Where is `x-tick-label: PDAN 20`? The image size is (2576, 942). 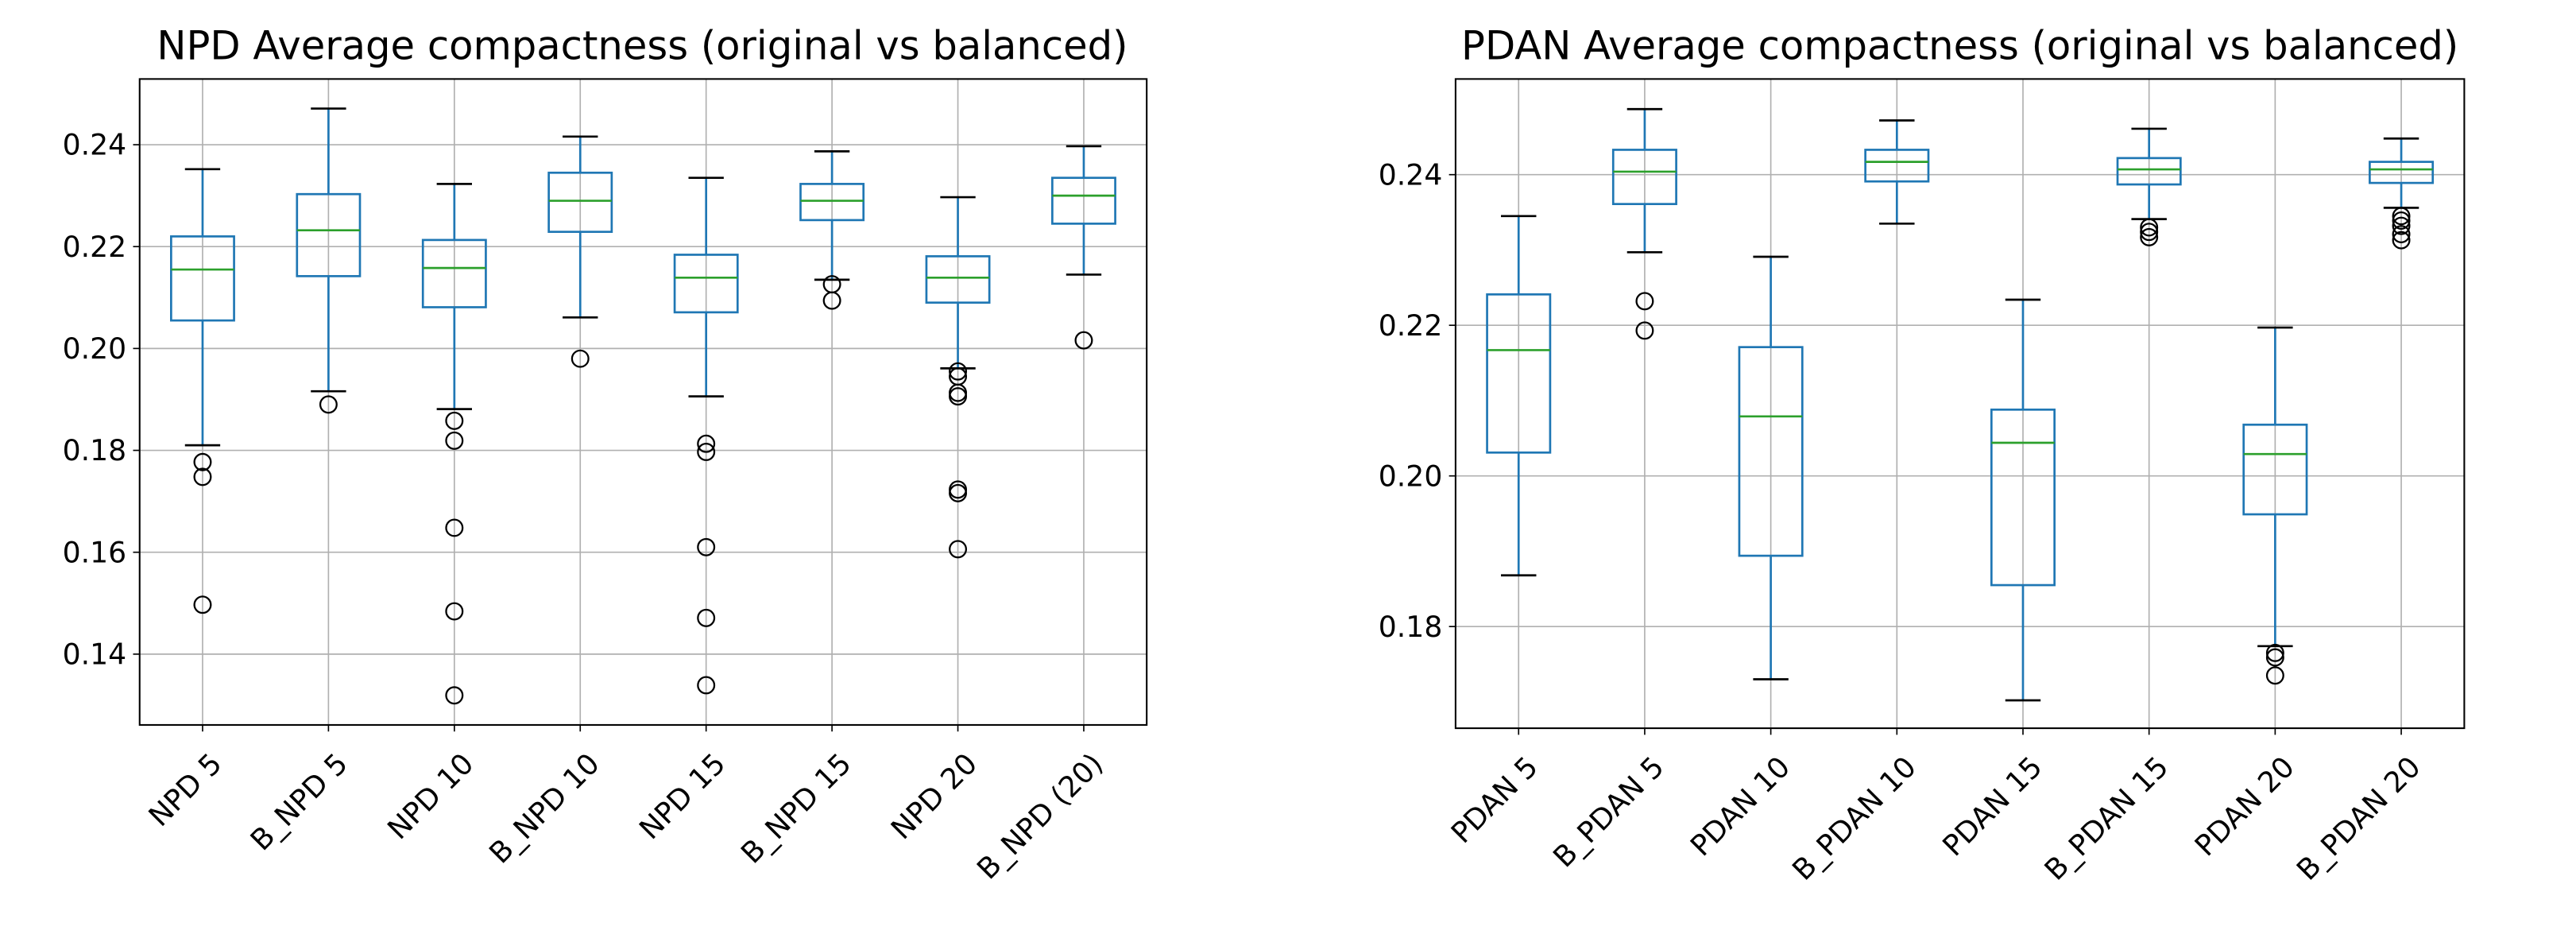
x-tick-label: PDAN 20 is located at coordinates (2244, 807).